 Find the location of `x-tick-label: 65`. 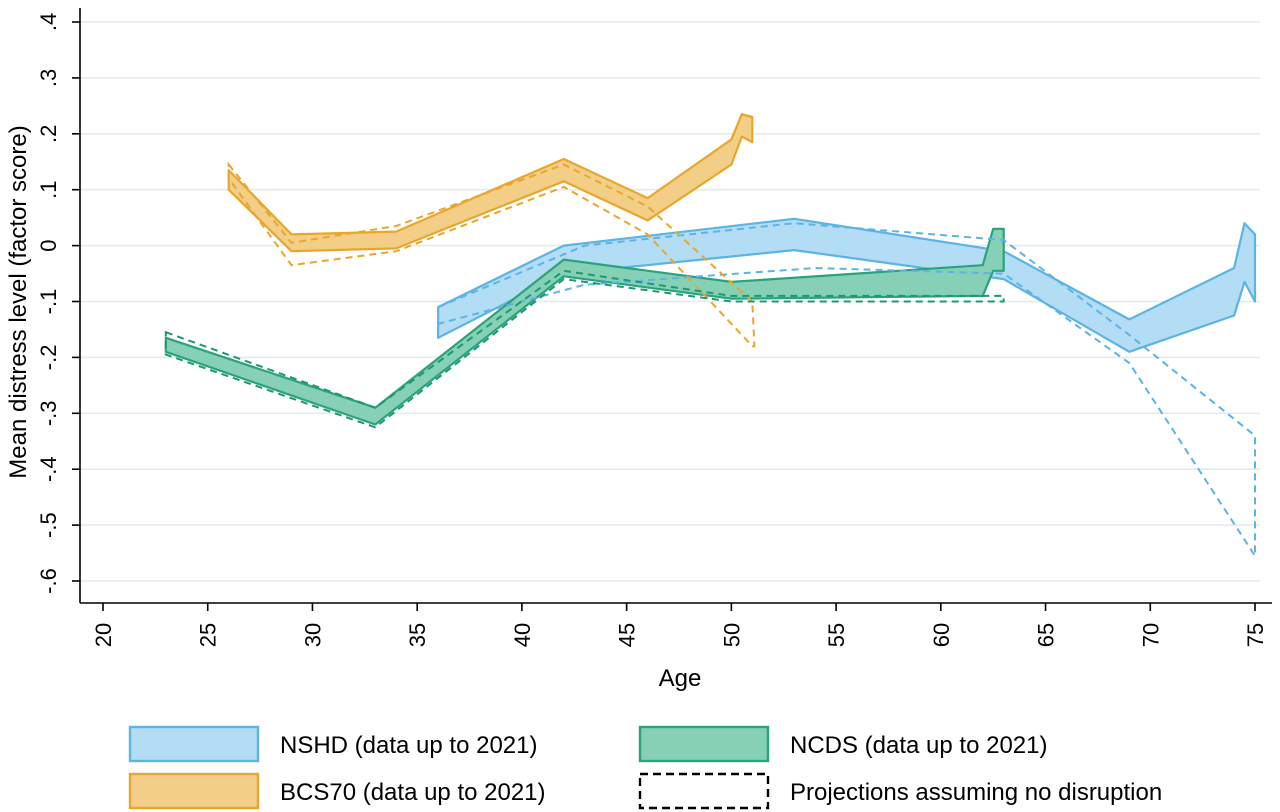

x-tick-label: 65 is located at coordinates (1046, 635).